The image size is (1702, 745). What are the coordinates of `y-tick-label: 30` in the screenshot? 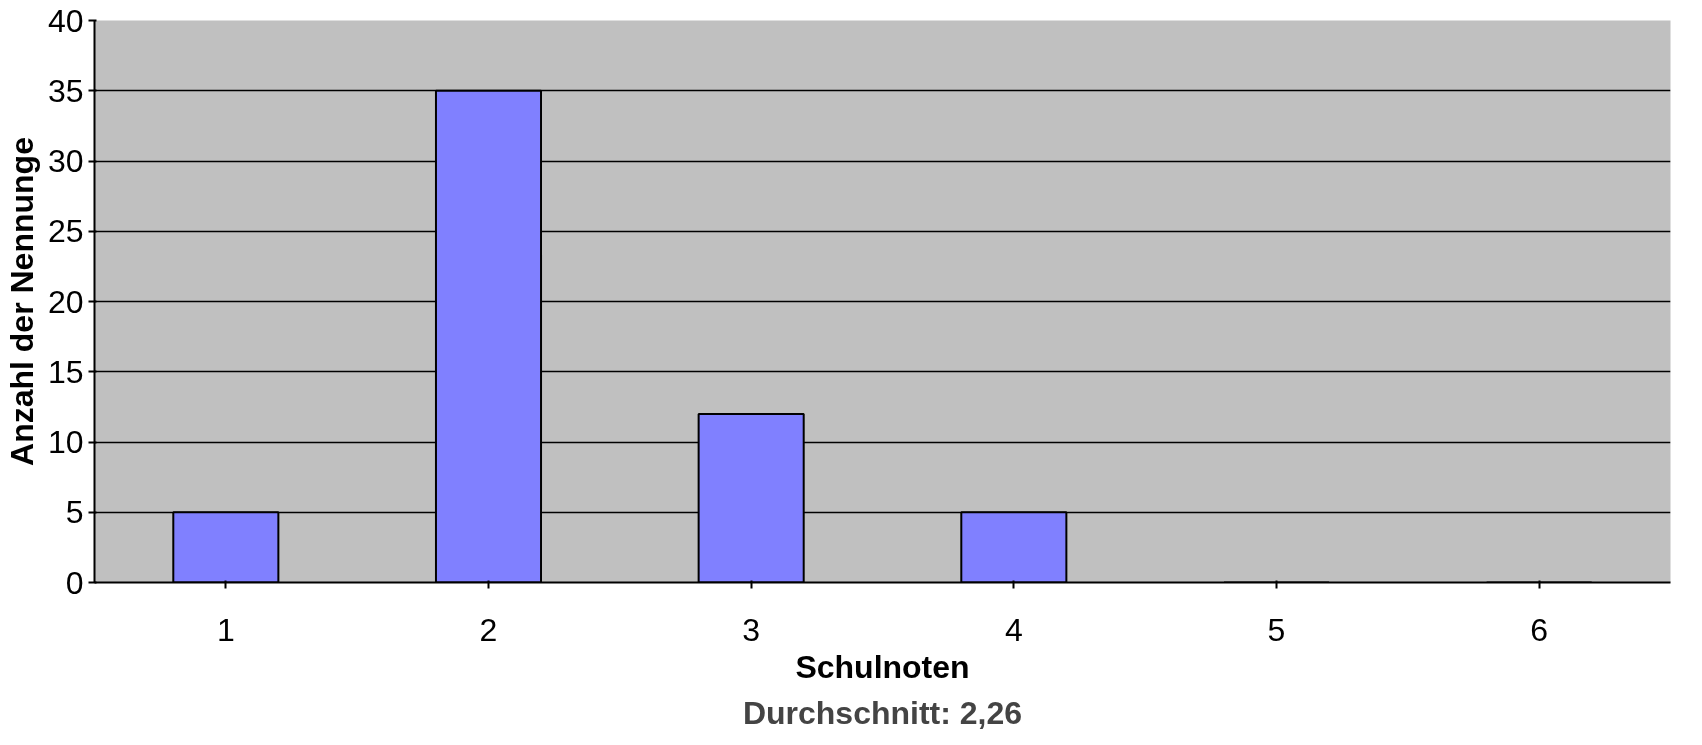 It's located at (65, 161).